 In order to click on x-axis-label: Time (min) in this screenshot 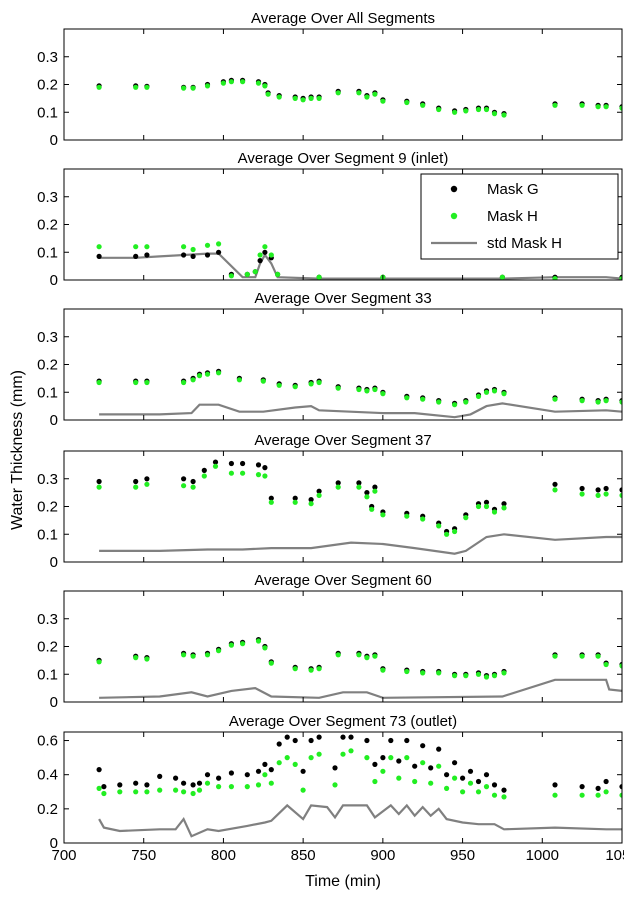, I will do `click(343, 881)`.